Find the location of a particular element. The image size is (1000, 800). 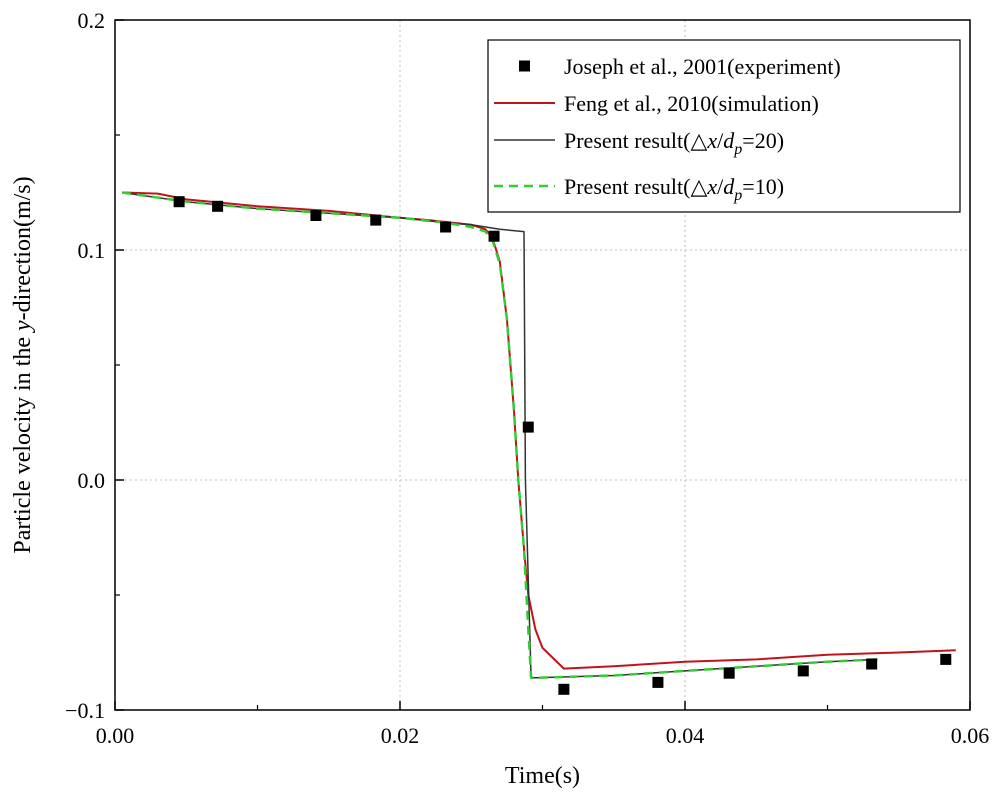

legend-label-present-10-suffix: =10) is located at coordinates (763, 186).